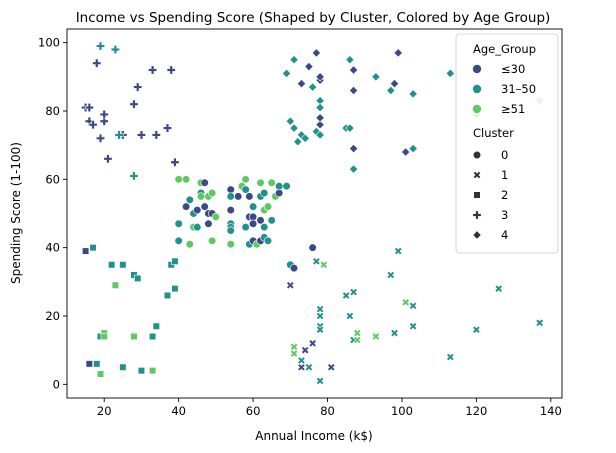 The height and width of the screenshot is (453, 616). Describe the element at coordinates (504, 195) in the screenshot. I see `legend-cluster-label: 2` at that location.